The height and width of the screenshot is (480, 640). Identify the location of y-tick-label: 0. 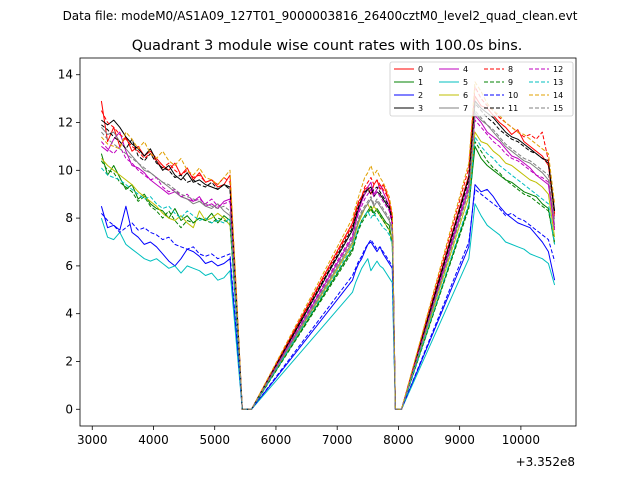
(69, 409).